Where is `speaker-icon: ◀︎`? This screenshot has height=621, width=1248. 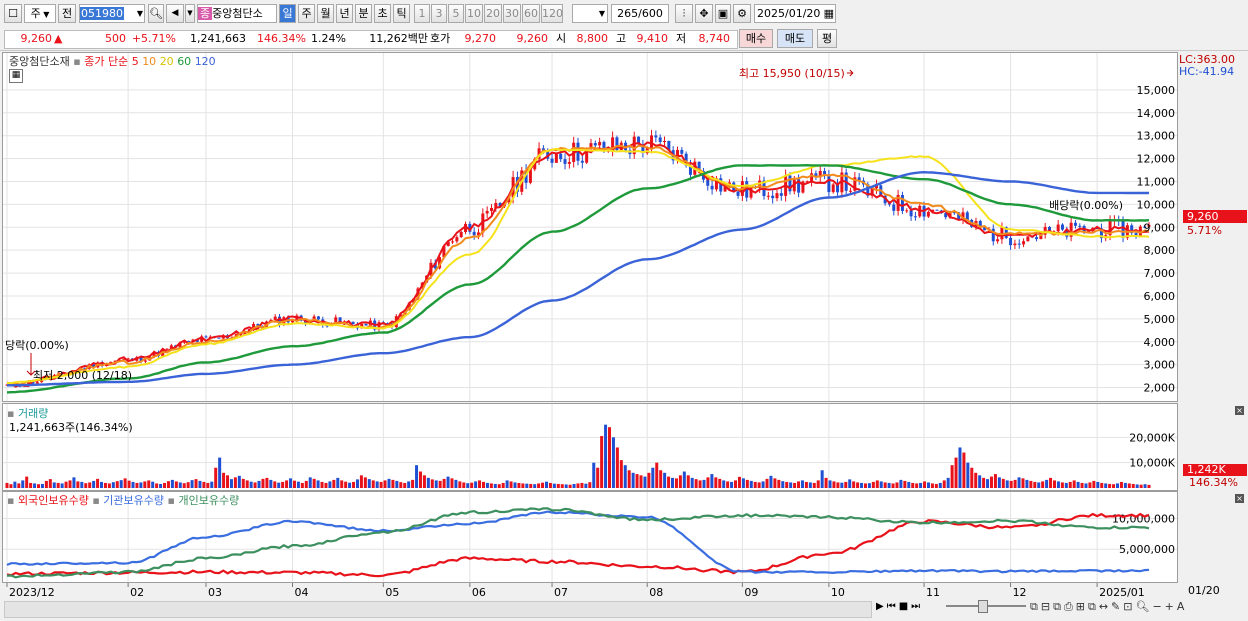 speaker-icon: ◀︎ is located at coordinates (175, 13).